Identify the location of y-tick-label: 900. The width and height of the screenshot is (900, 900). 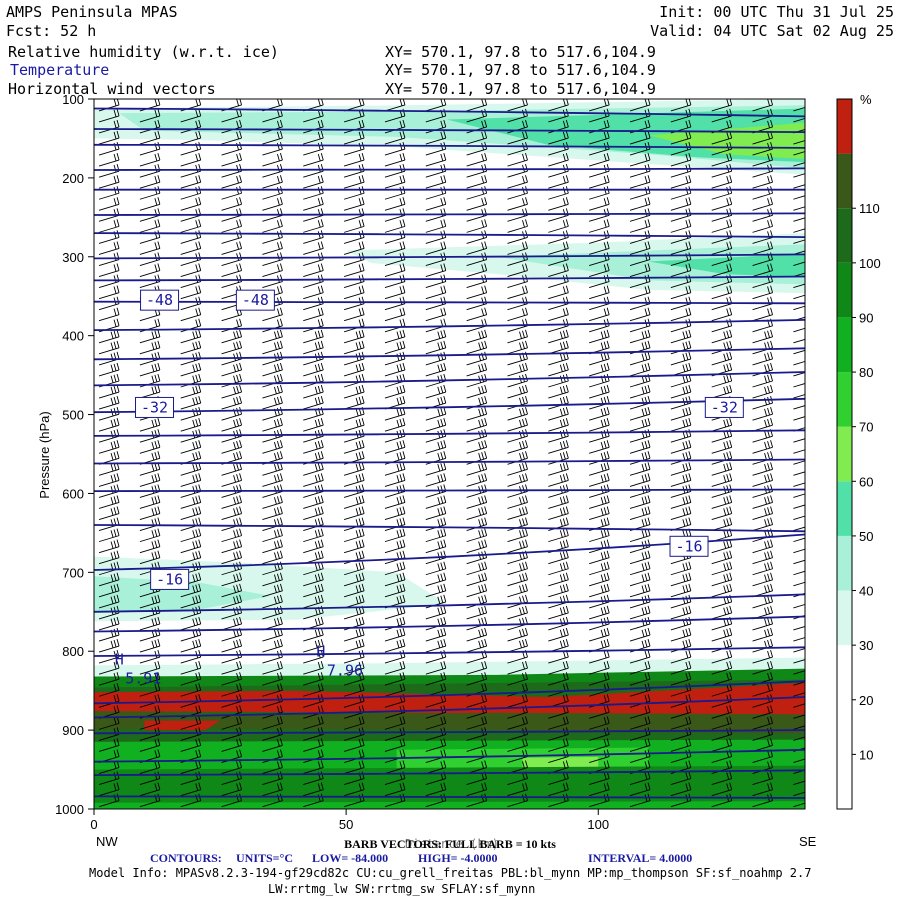
(73, 730).